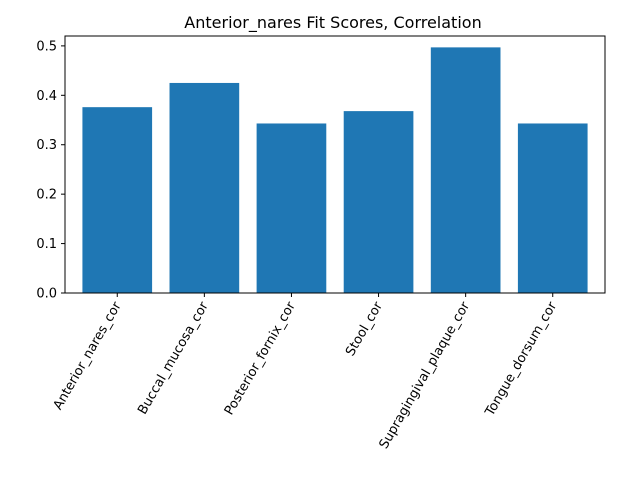 The image size is (640, 480). I want to click on y-tick-label: 0.5, so click(46, 46).